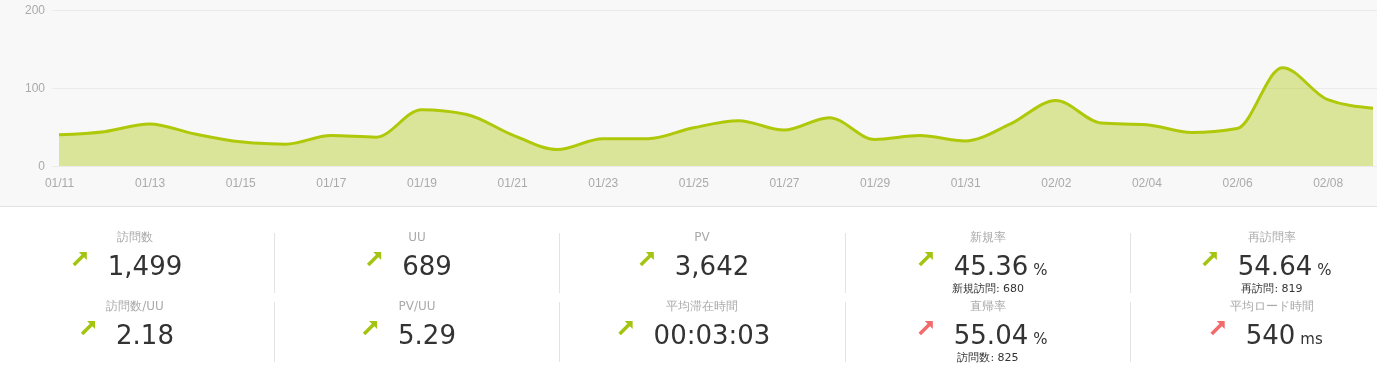 The height and width of the screenshot is (381, 1377). Describe the element at coordinates (875, 182) in the screenshot. I see `x-tick-label: 01/29` at that location.